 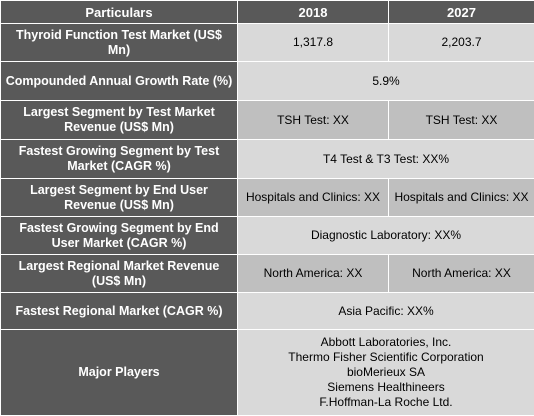 What do you see at coordinates (119, 274) in the screenshot?
I see `row-label: Largest Regional Market Revenue (US$ Mn)` at bounding box center [119, 274].